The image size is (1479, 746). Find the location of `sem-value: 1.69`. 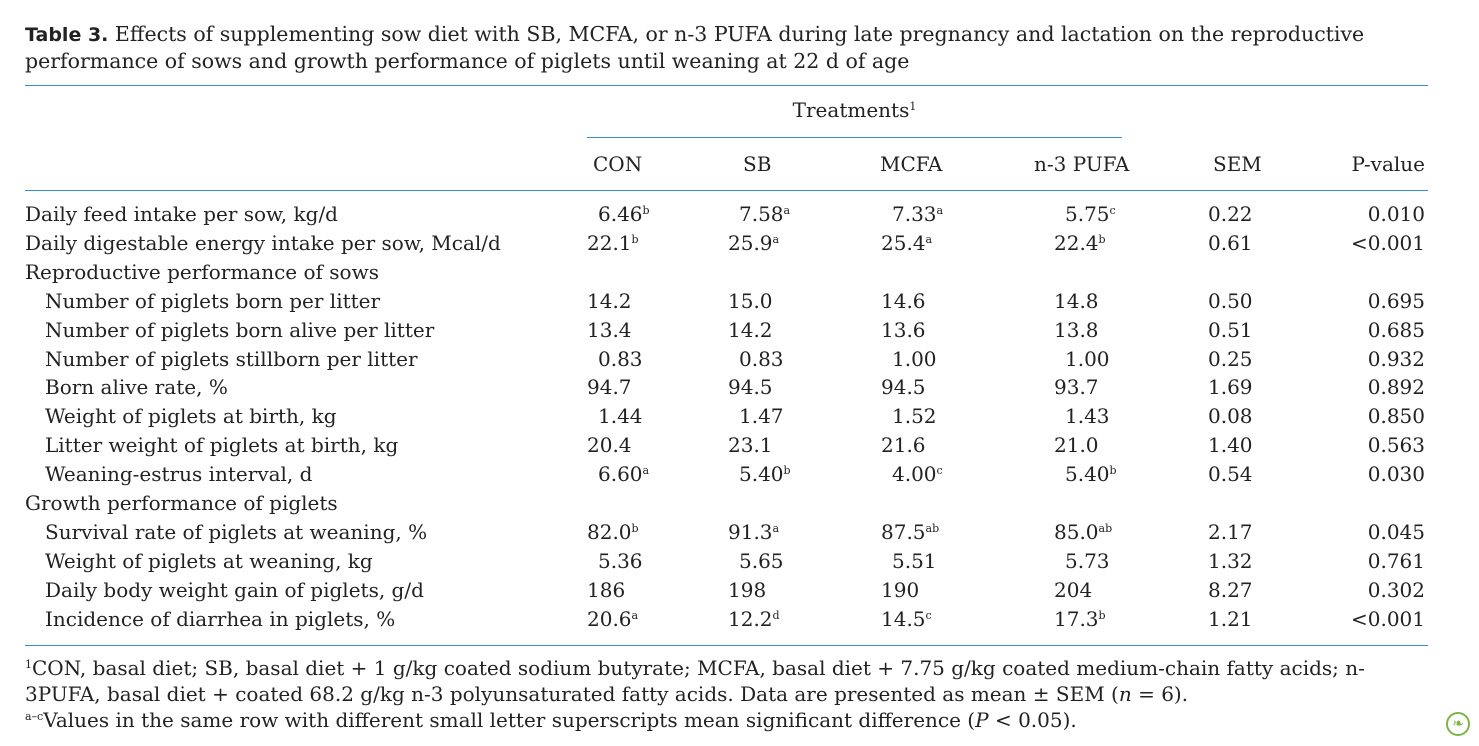

sem-value: 1.69 is located at coordinates (1230, 387).